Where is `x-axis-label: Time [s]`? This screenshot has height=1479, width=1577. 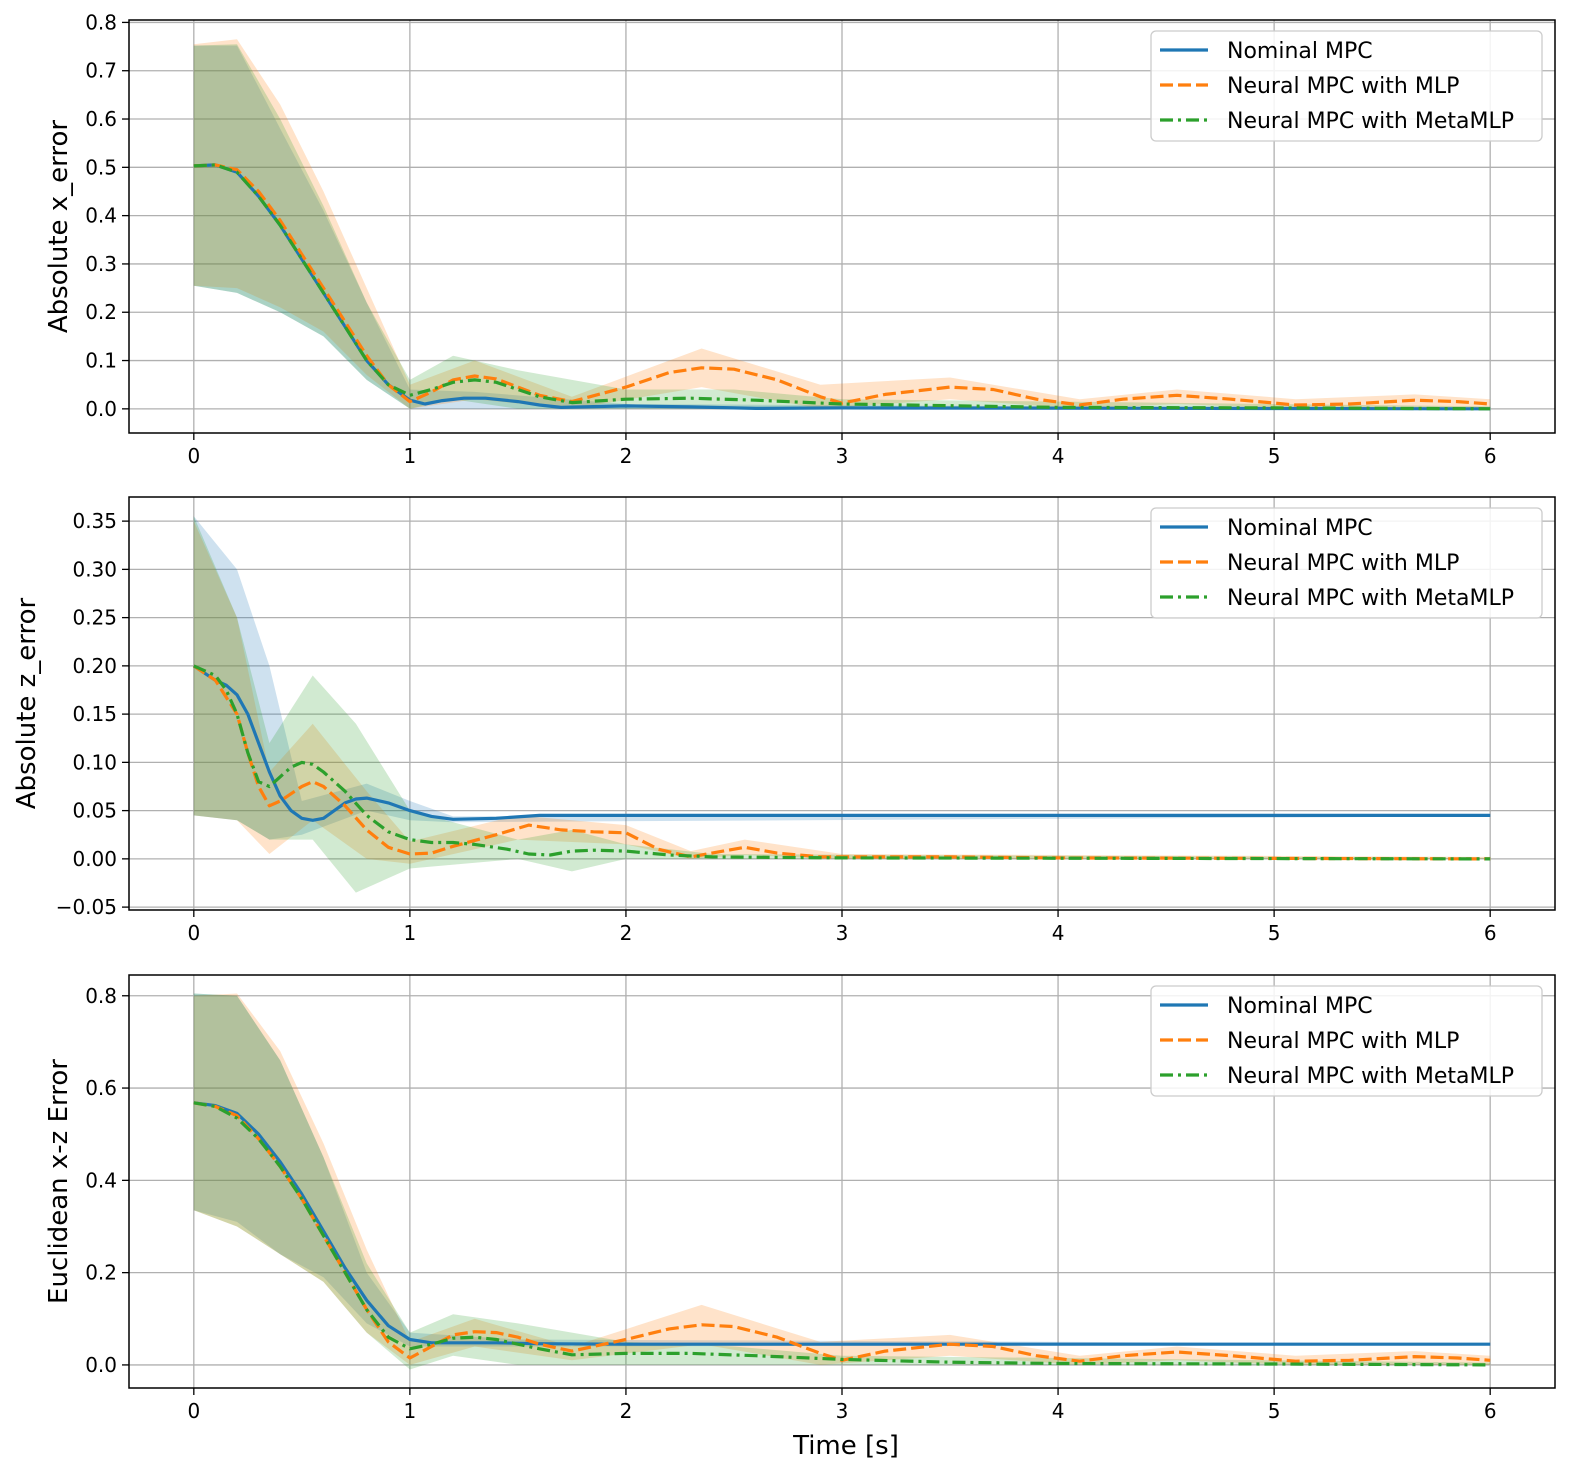 x-axis-label: Time [s] is located at coordinates (845, 1446).